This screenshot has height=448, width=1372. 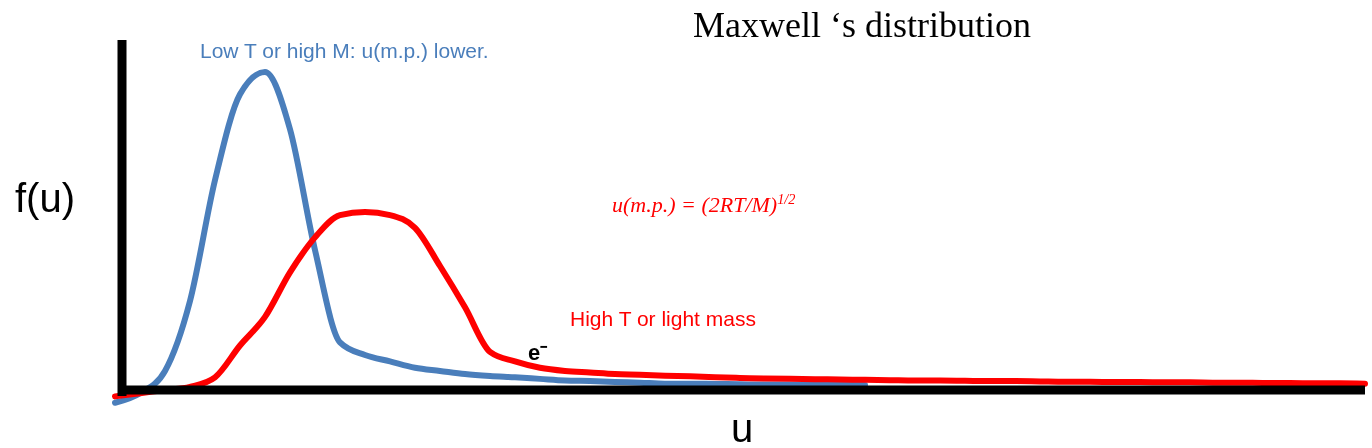 I want to click on x-axis-title: u, so click(x=742, y=427).